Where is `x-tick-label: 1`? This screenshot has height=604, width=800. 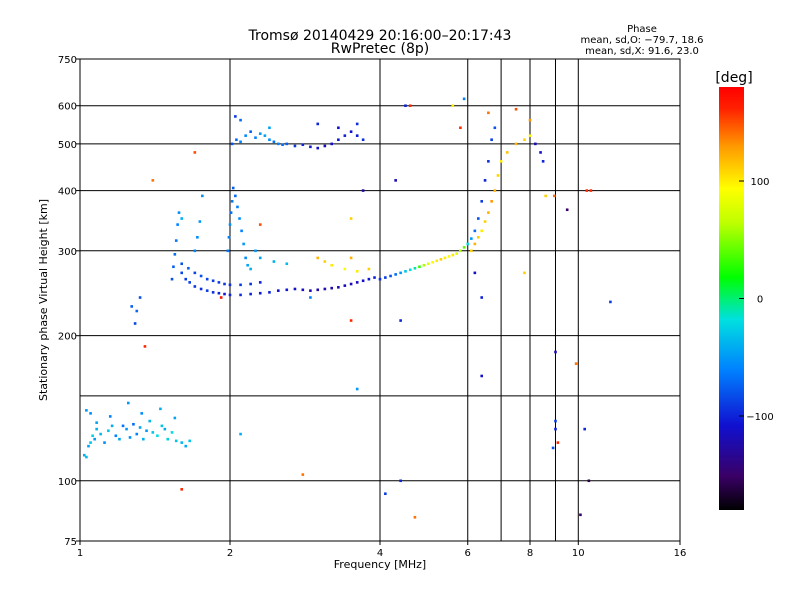 x-tick-label: 1 is located at coordinates (80, 553).